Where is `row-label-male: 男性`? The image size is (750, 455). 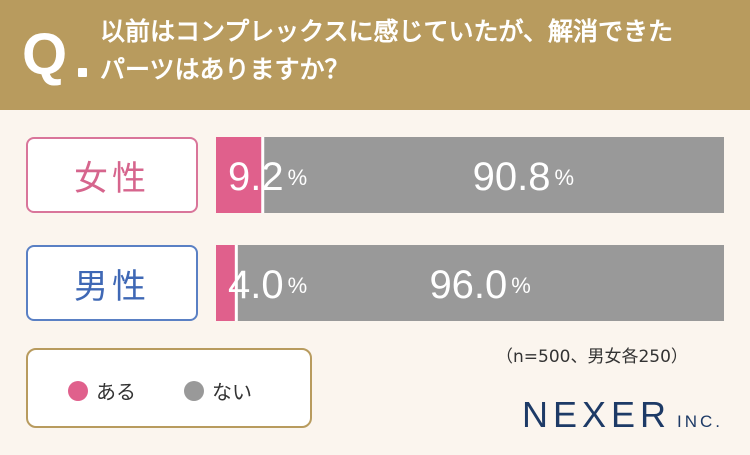
row-label-male: 男性 is located at coordinates (112, 283).